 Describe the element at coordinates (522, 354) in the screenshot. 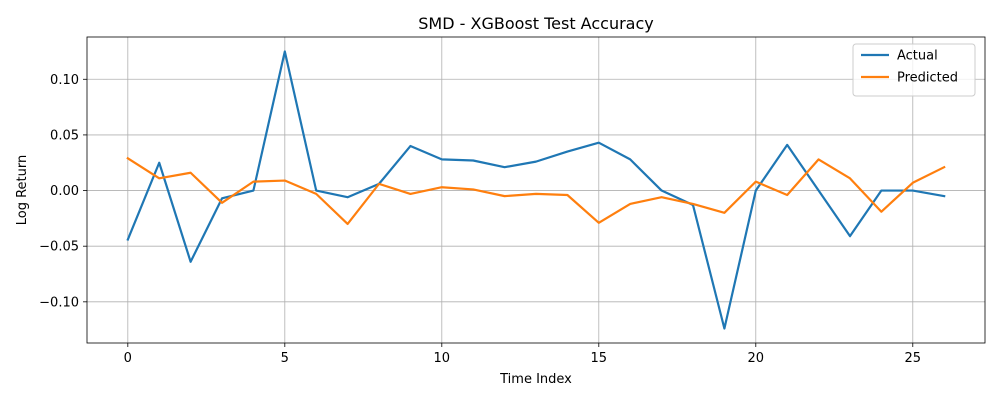

I see `x-axis-ticks: 0 5 10 15 20 25` at that location.